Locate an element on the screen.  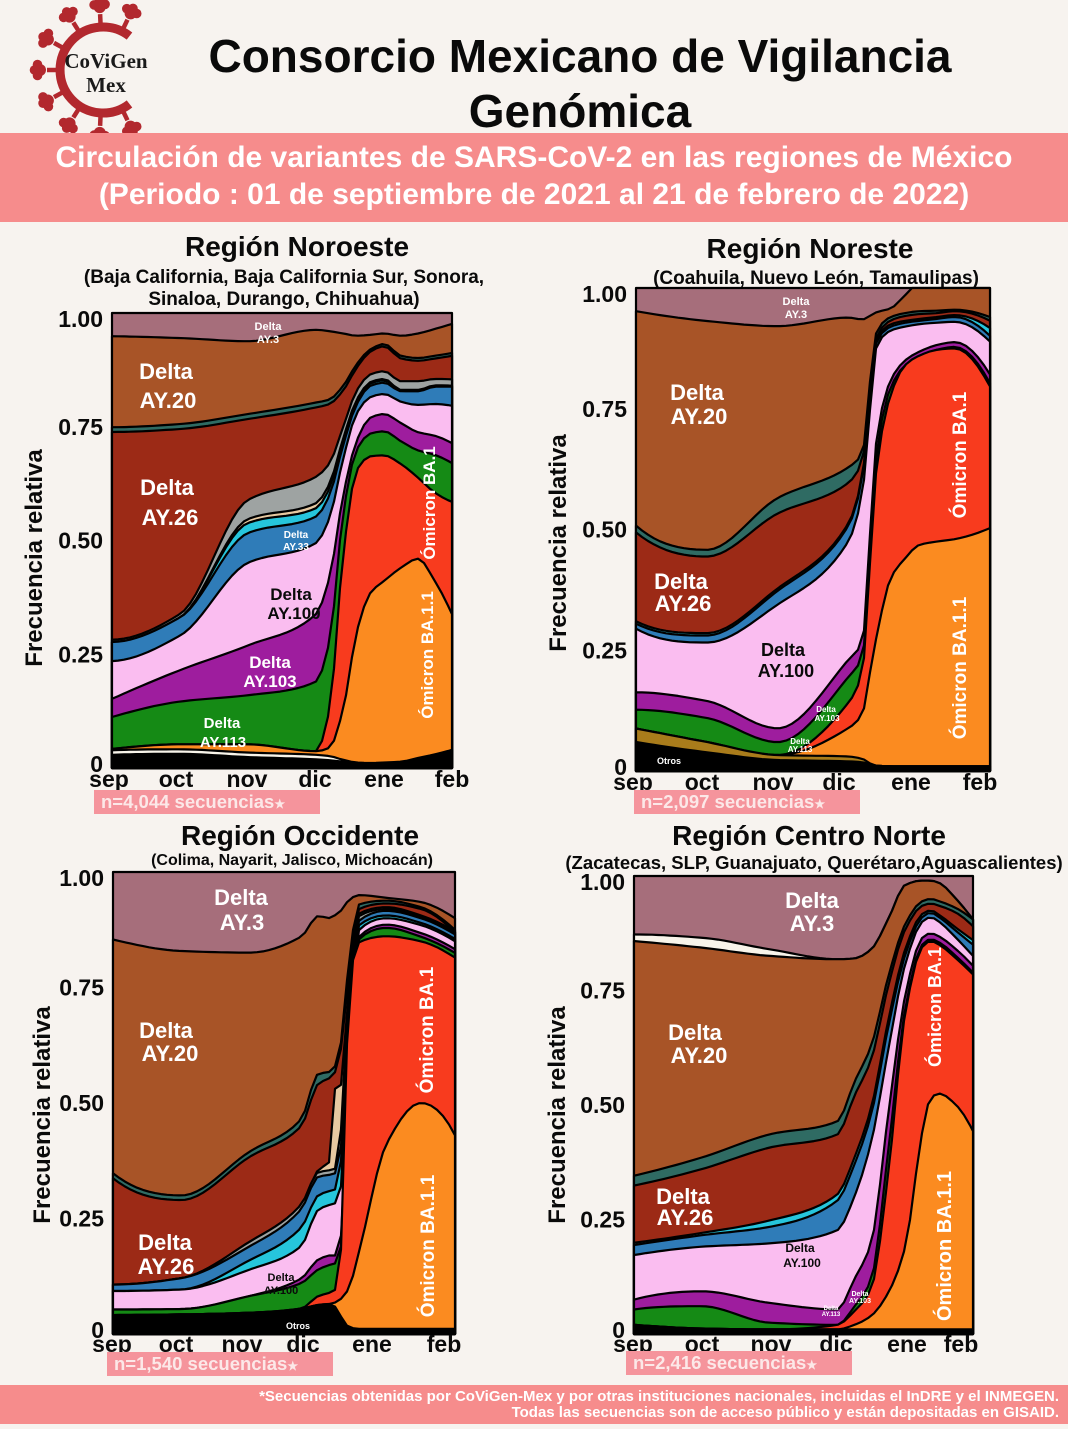
svg-text: sep is located at coordinates (109, 779).